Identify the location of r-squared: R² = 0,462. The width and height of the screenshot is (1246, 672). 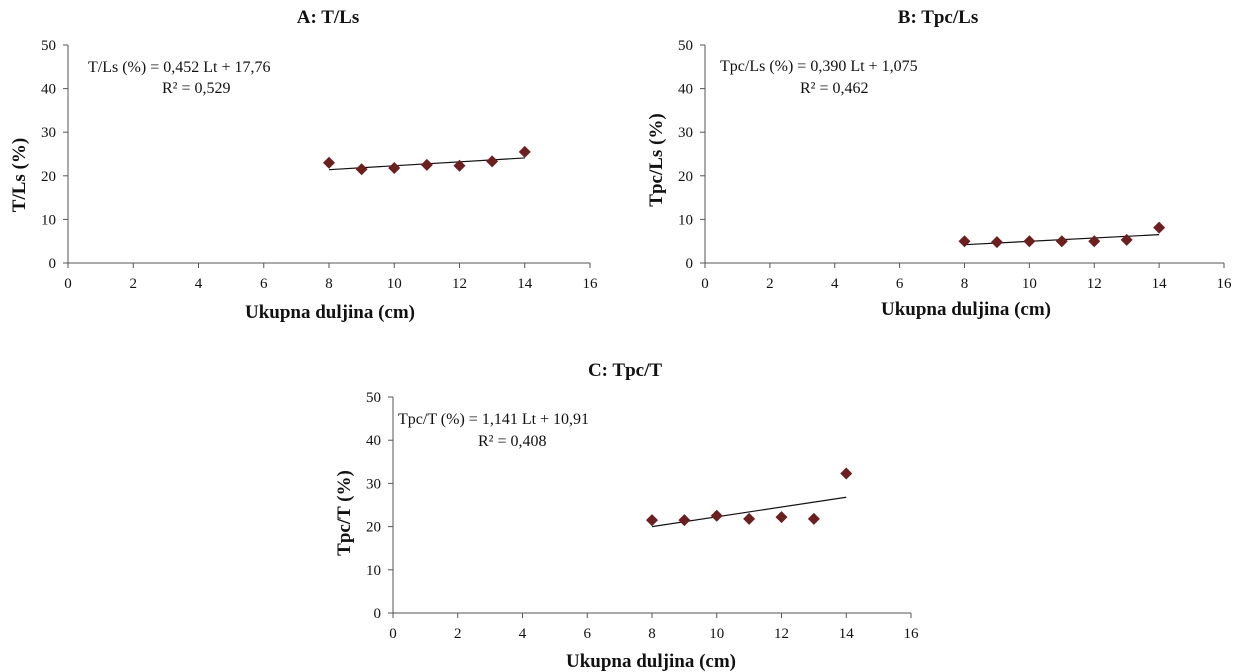
(834, 88).